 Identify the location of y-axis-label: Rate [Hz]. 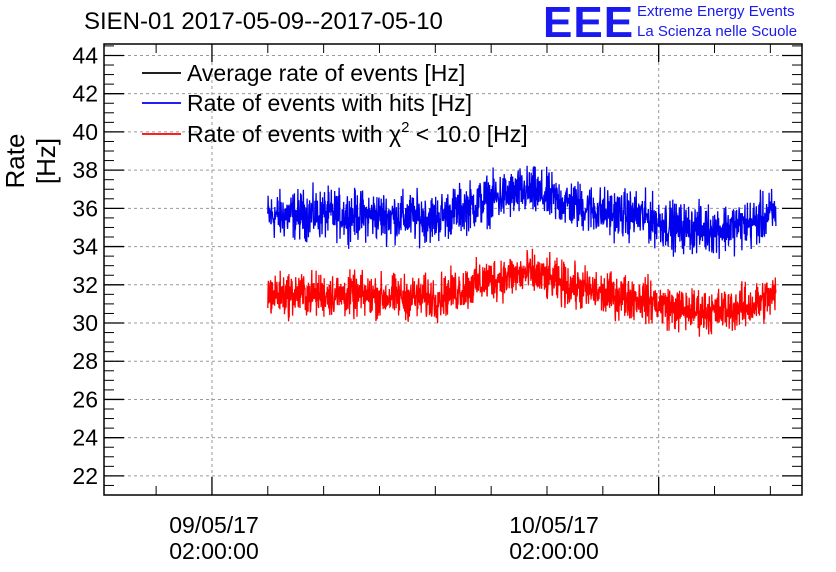
(30, 161).